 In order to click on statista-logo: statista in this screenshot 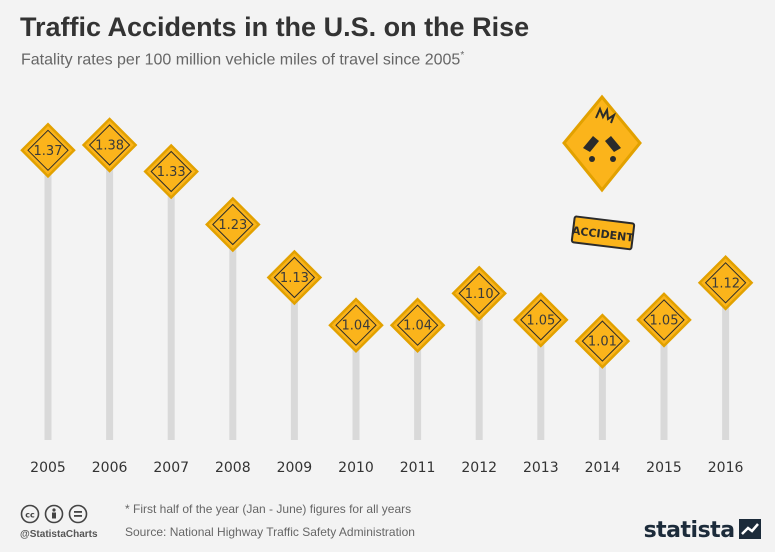, I will do `click(702, 530)`.